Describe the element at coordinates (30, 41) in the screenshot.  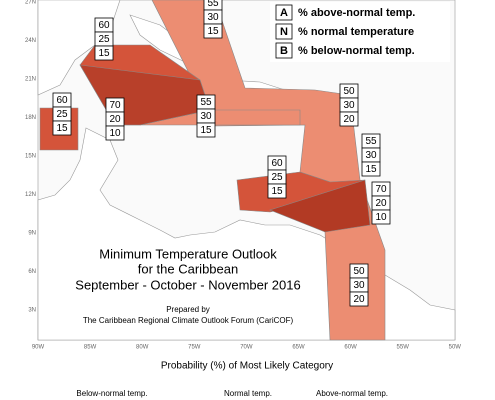
I see `lat-label: 24N` at that location.